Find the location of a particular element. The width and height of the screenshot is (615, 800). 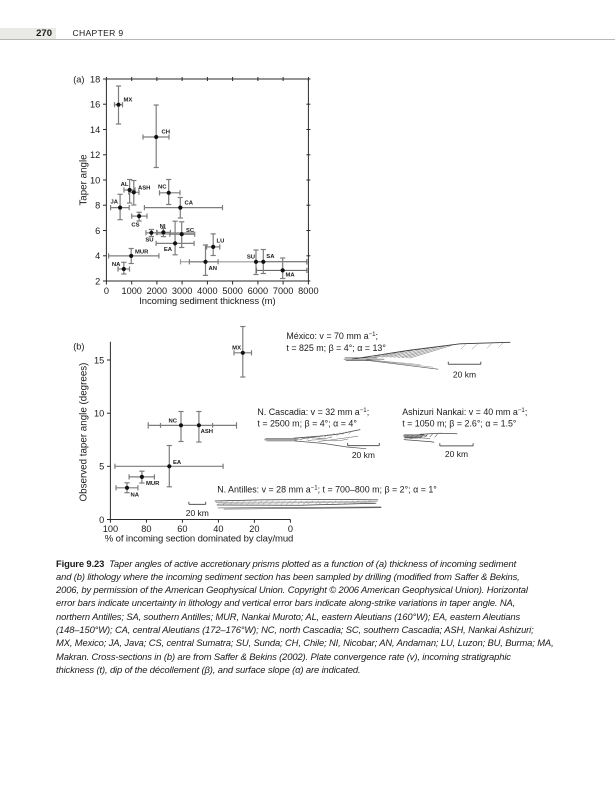

svg-text: 8 is located at coordinates (97, 206).